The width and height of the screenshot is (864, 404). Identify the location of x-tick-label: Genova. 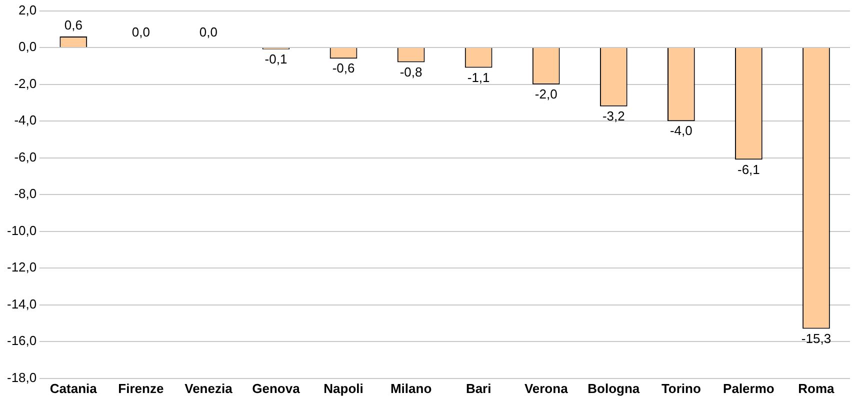
(276, 388).